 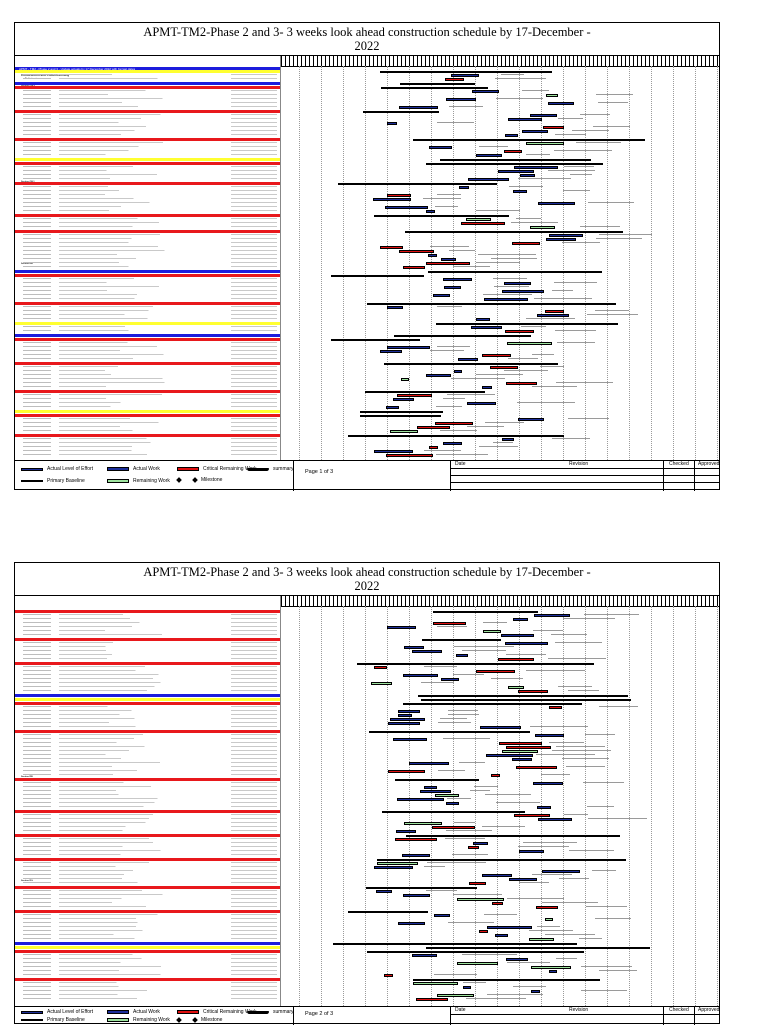 I want to click on legend-label: Critical Remaining Work, so click(x=230, y=469).